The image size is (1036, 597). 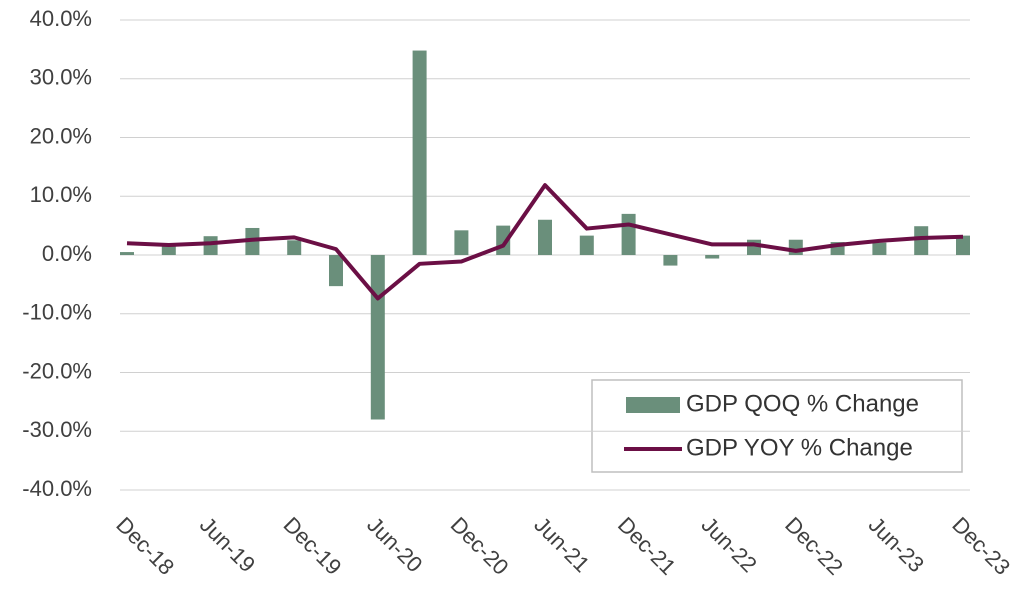 What do you see at coordinates (57, 429) in the screenshot?
I see `y-tick-label: -30.0%` at bounding box center [57, 429].